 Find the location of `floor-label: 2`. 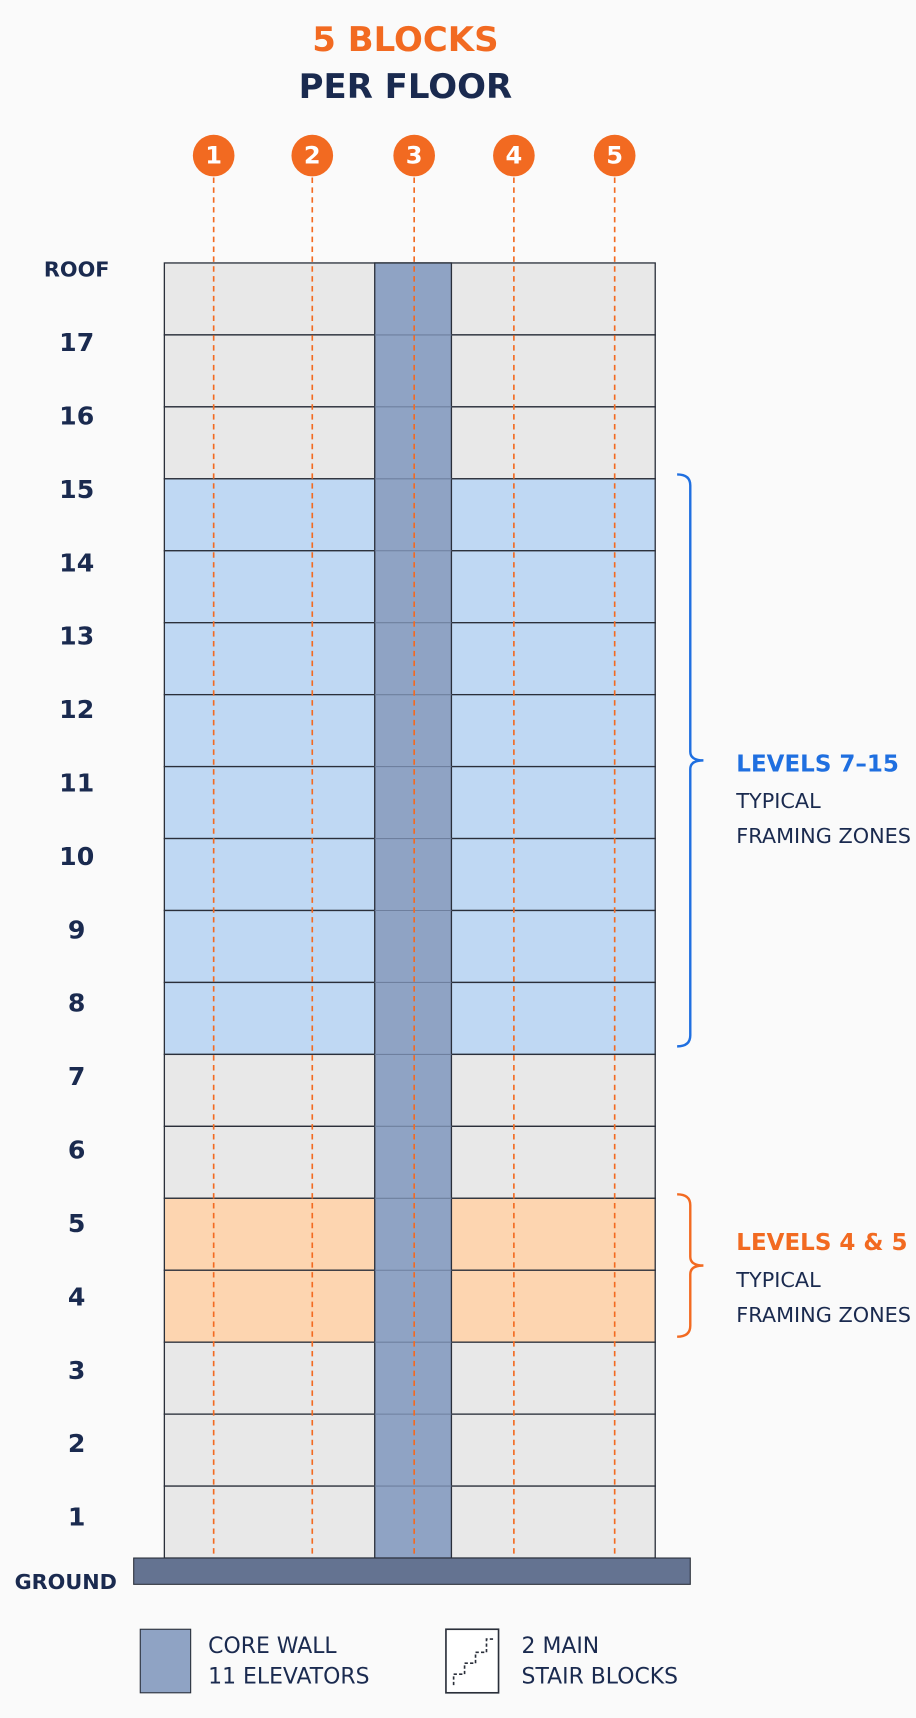

floor-label: 2 is located at coordinates (77, 1443).